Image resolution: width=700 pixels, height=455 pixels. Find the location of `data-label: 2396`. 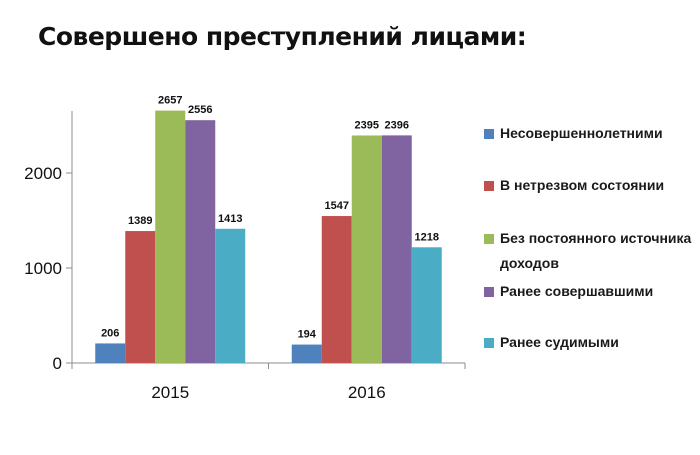

data-label: 2396 is located at coordinates (397, 125).